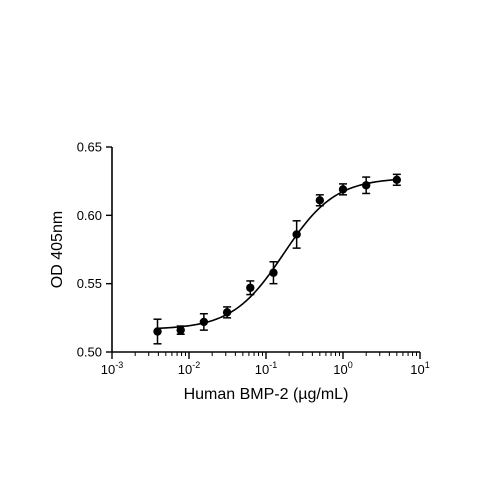 The image size is (500, 500). I want to click on fit-curve, so click(277, 254).